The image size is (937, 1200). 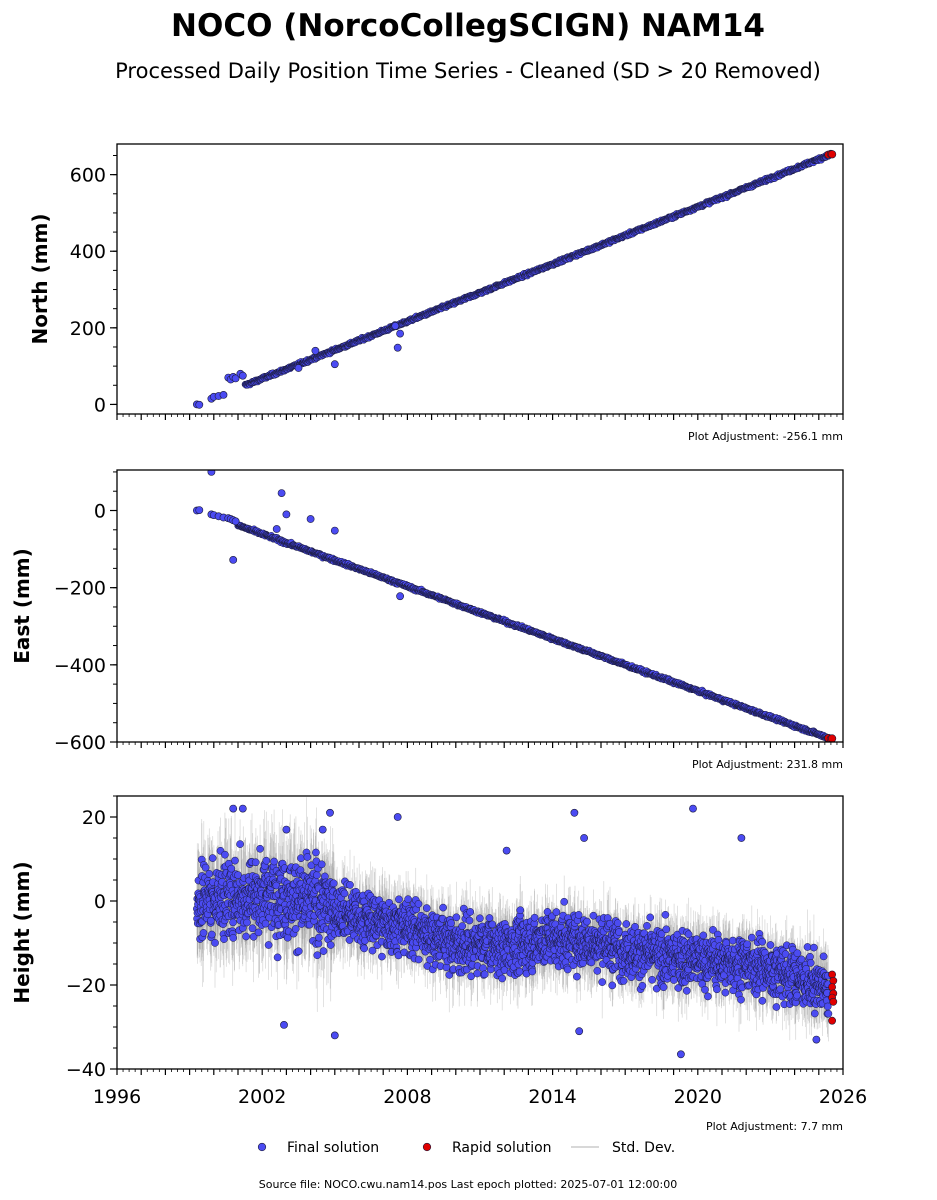 What do you see at coordinates (88, 329) in the screenshot?
I see `north-ytick-label: 200` at bounding box center [88, 329].